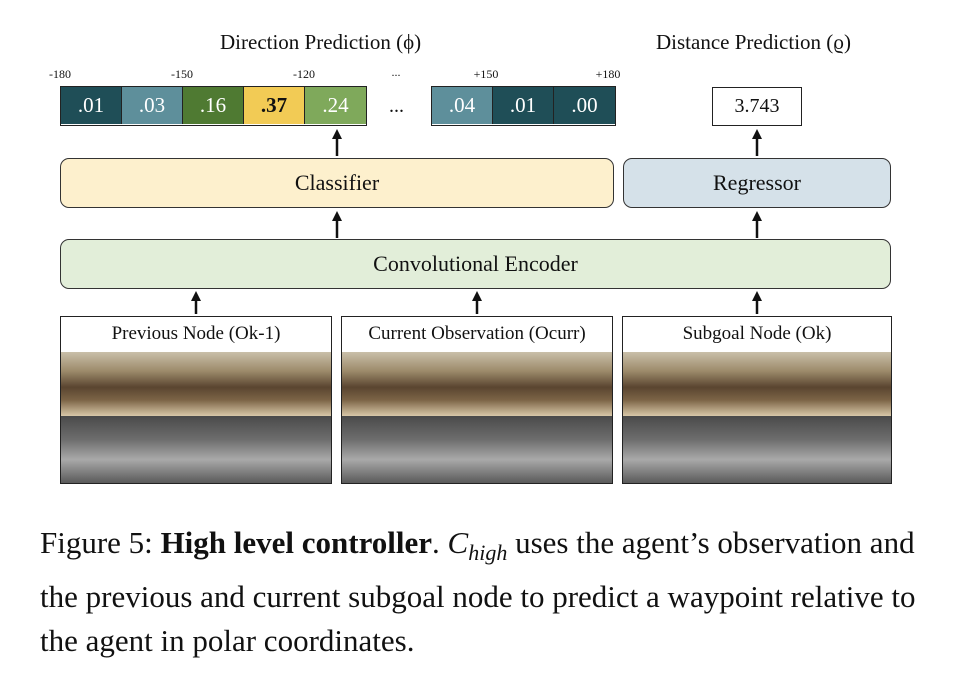 The width and height of the screenshot is (954, 678). Describe the element at coordinates (477, 333) in the screenshot. I see `panel-title: Current Observation (Ocurr)` at that location.